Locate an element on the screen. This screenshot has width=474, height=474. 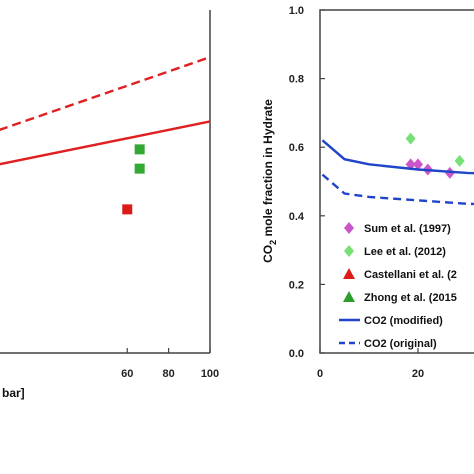
right-y-axis-label: CO2 mole fraction in Hydrate is located at coordinates (269, 181).